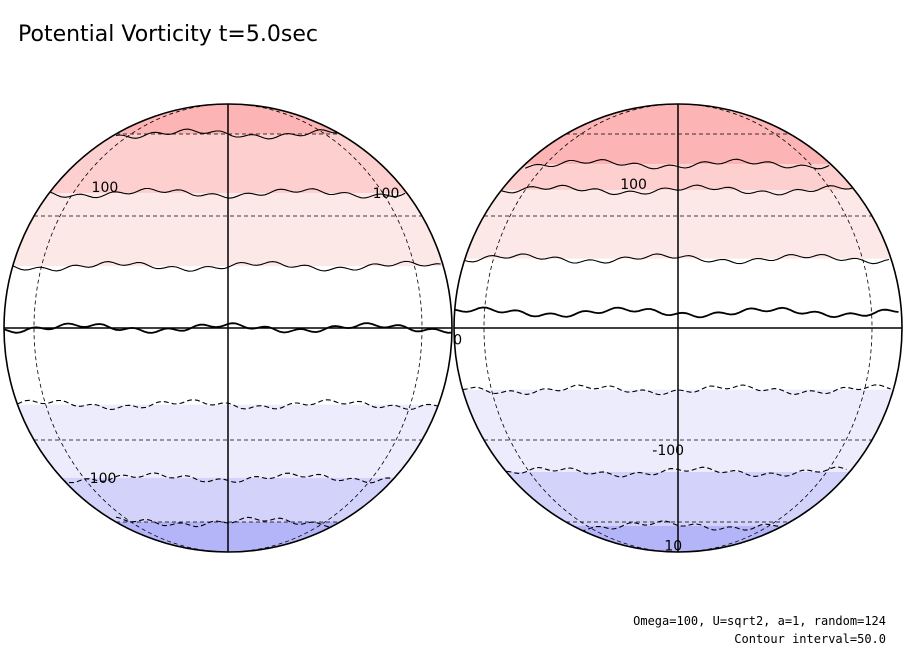 Image resolution: width=904 pixels, height=654 pixels. Describe the element at coordinates (759, 621) in the screenshot. I see `parameters-note: Omega=100, U=sqrt2, a=1, random=124` at that location.